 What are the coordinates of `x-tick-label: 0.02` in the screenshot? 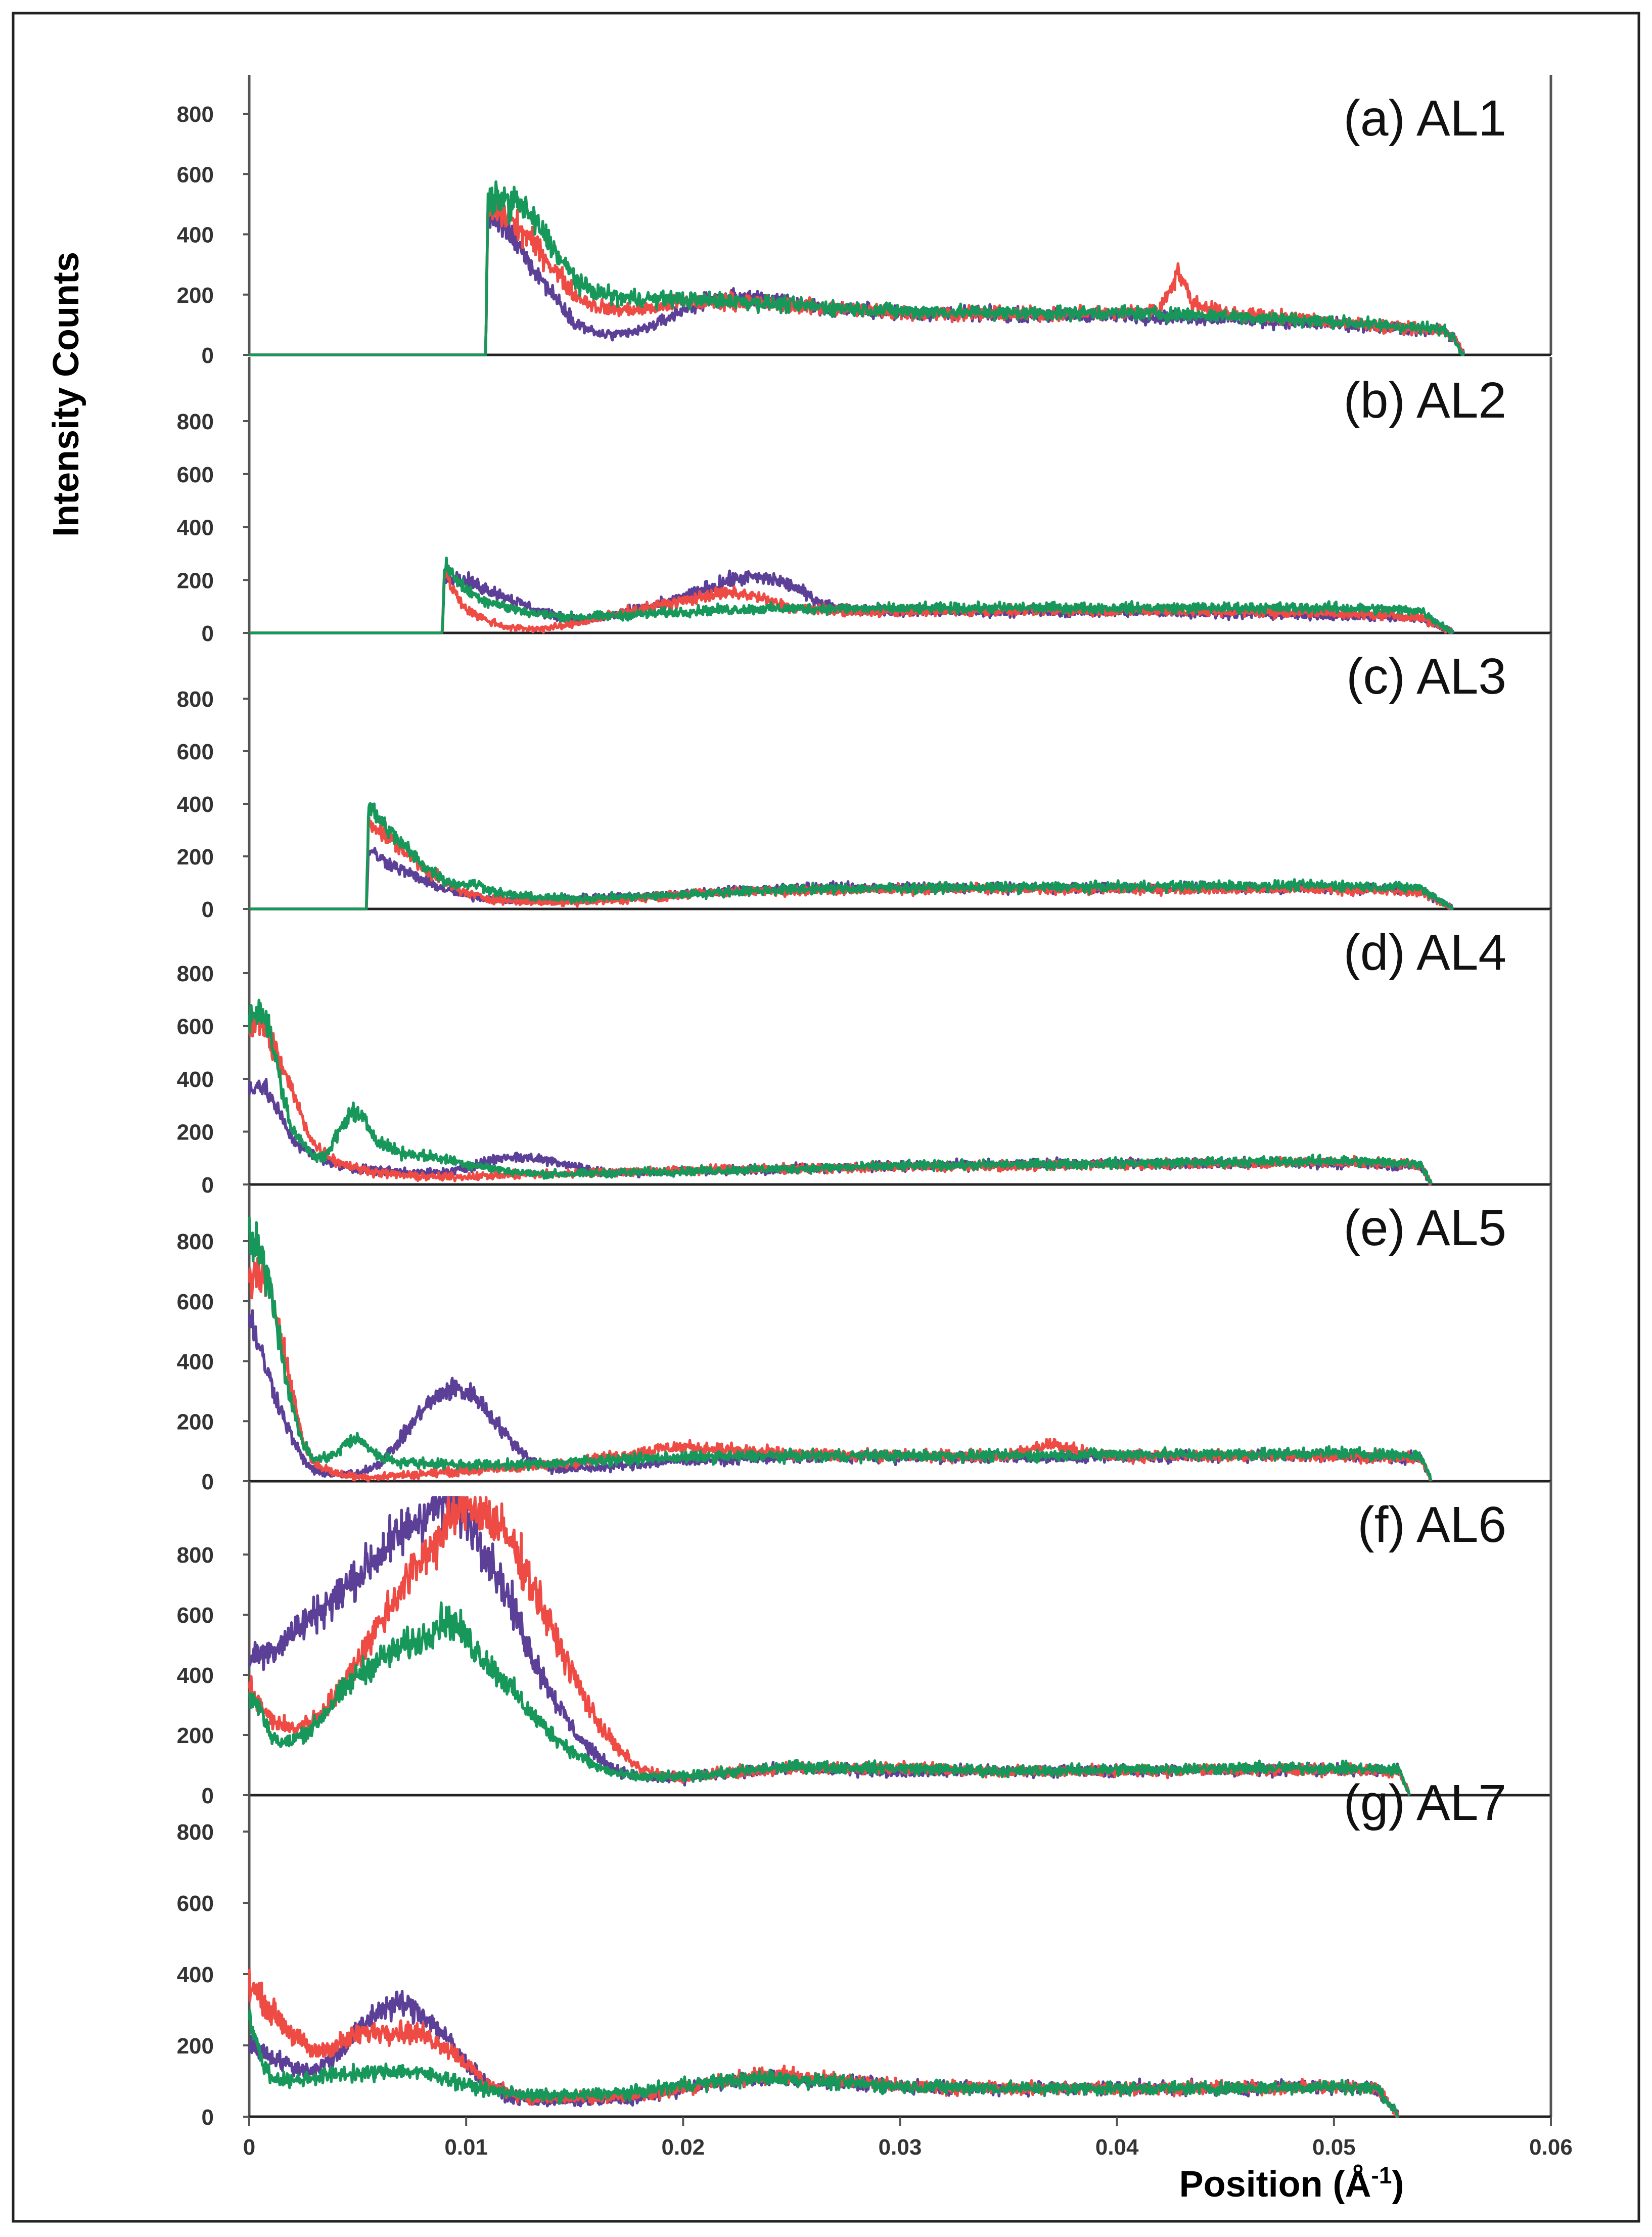 It's located at (684, 2147).